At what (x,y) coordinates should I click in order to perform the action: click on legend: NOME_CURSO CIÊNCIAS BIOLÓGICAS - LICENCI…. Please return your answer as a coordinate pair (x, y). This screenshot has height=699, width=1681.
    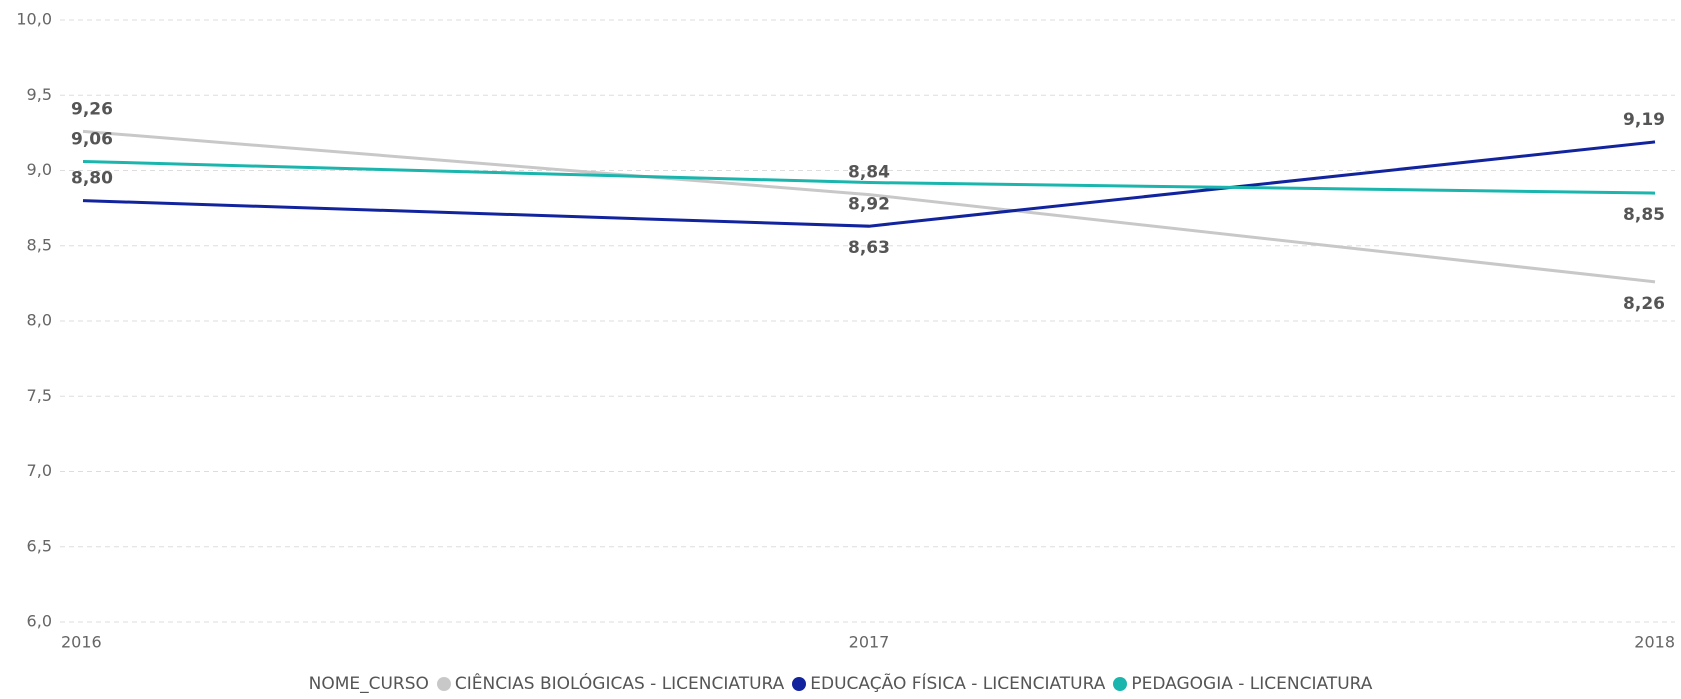
    Looking at the image, I should click on (840, 684).